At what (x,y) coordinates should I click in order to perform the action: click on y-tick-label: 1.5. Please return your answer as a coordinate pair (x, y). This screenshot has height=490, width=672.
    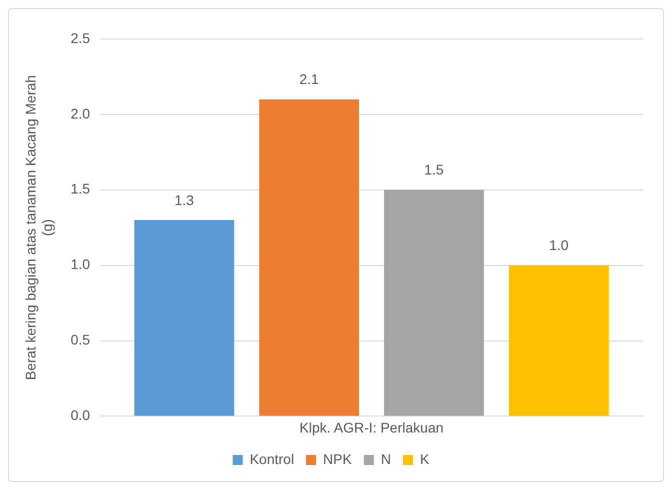
    Looking at the image, I should click on (80, 188).